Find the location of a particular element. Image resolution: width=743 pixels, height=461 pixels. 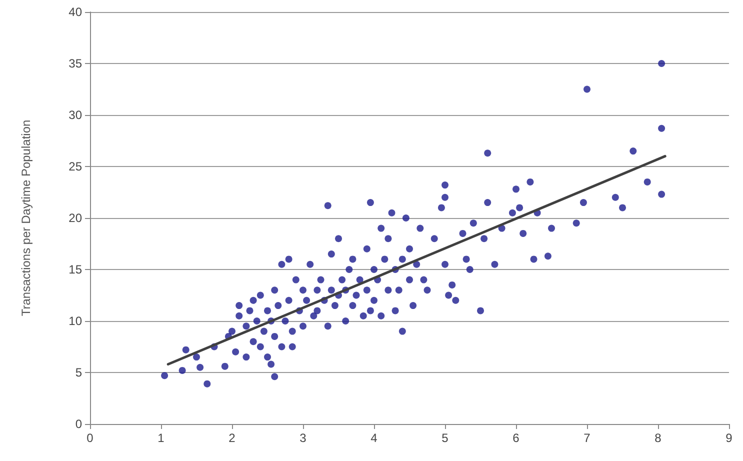

x-tick-label: 3 is located at coordinates (303, 438).